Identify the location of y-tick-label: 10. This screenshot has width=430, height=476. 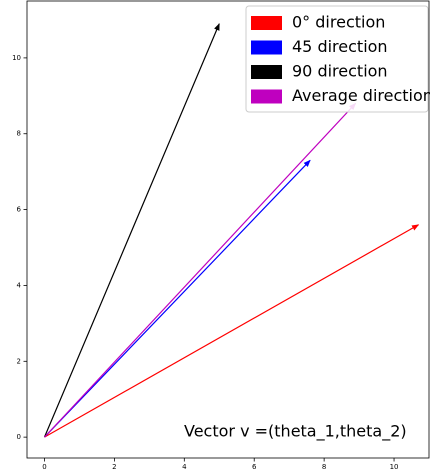
(16, 58).